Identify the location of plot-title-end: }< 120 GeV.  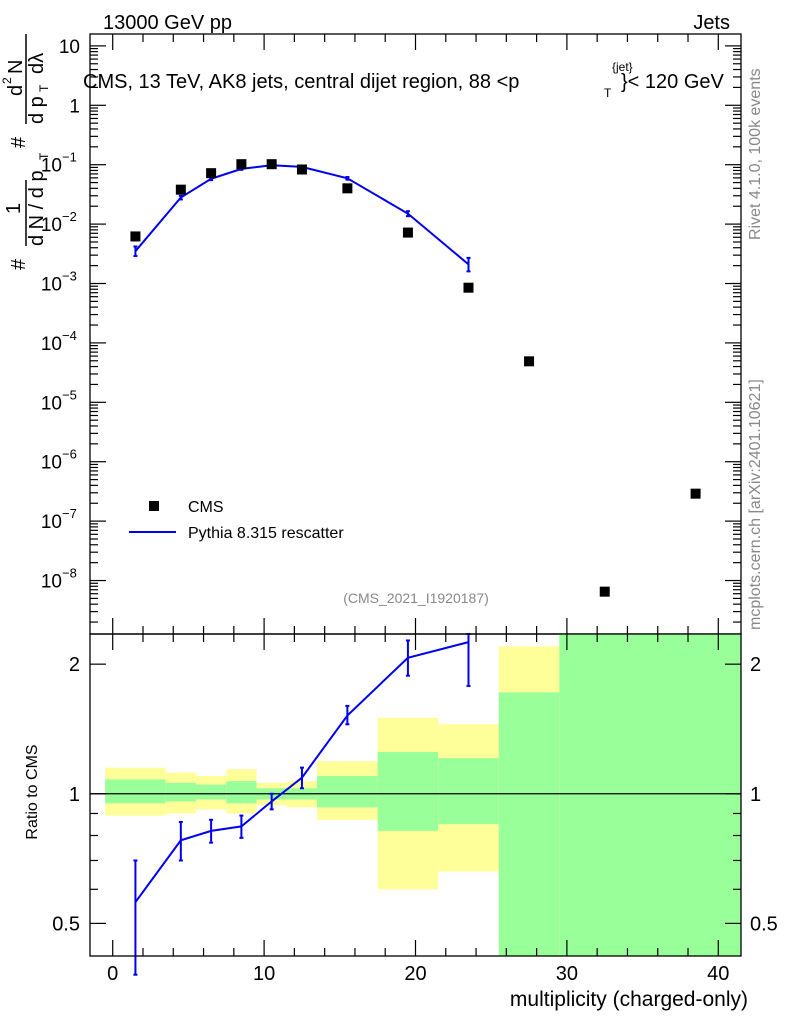
(673, 82).